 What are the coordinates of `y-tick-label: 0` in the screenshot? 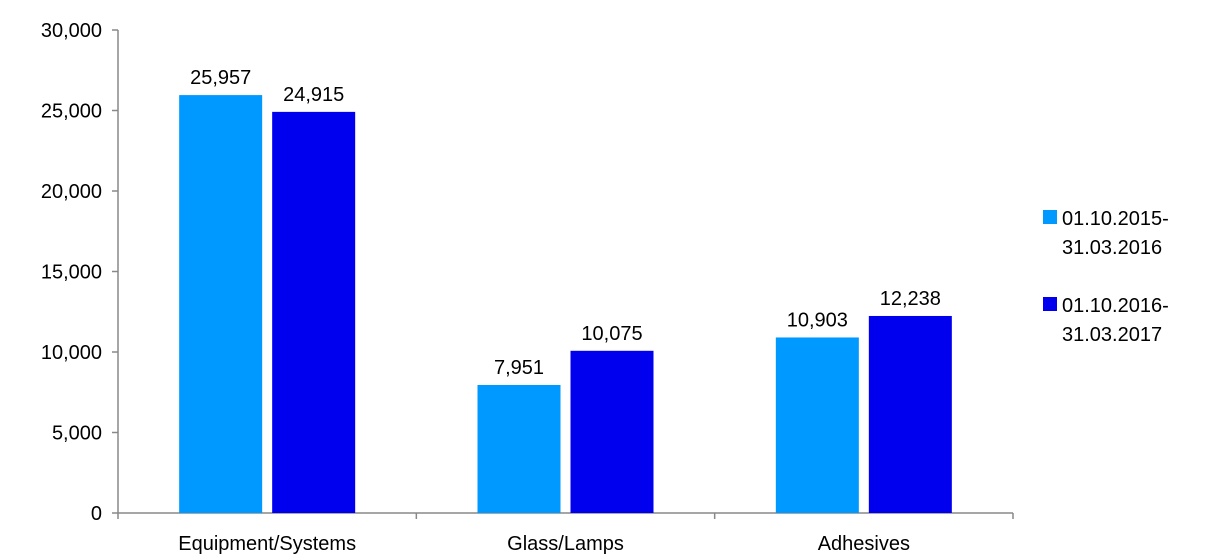 It's located at (96, 514).